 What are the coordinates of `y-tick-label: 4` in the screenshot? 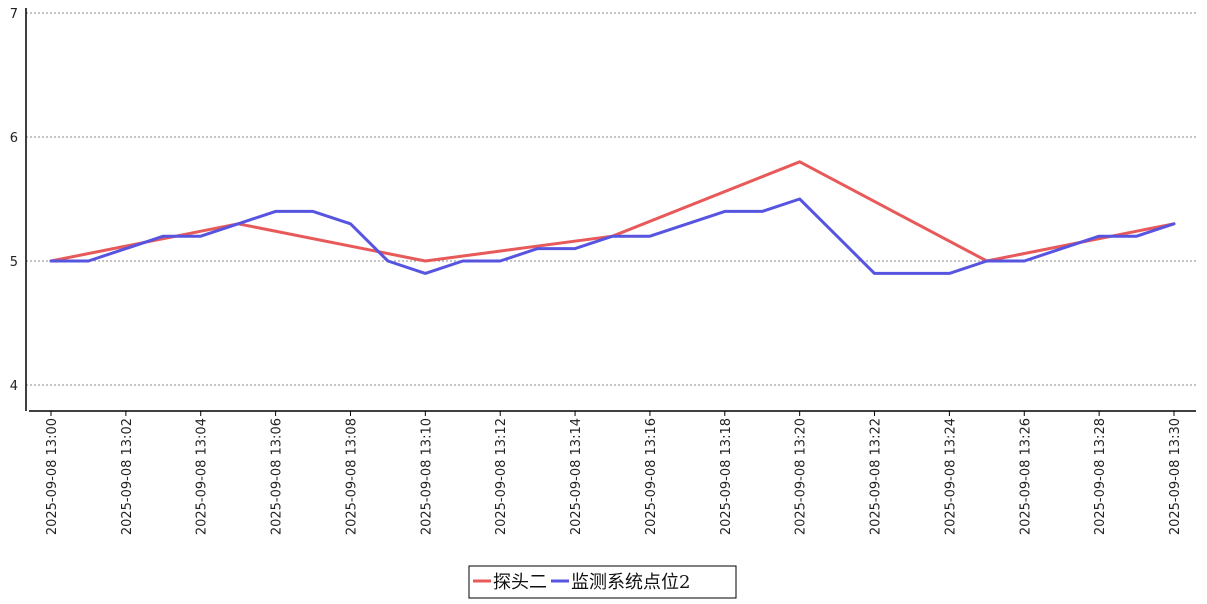 It's located at (14, 386).